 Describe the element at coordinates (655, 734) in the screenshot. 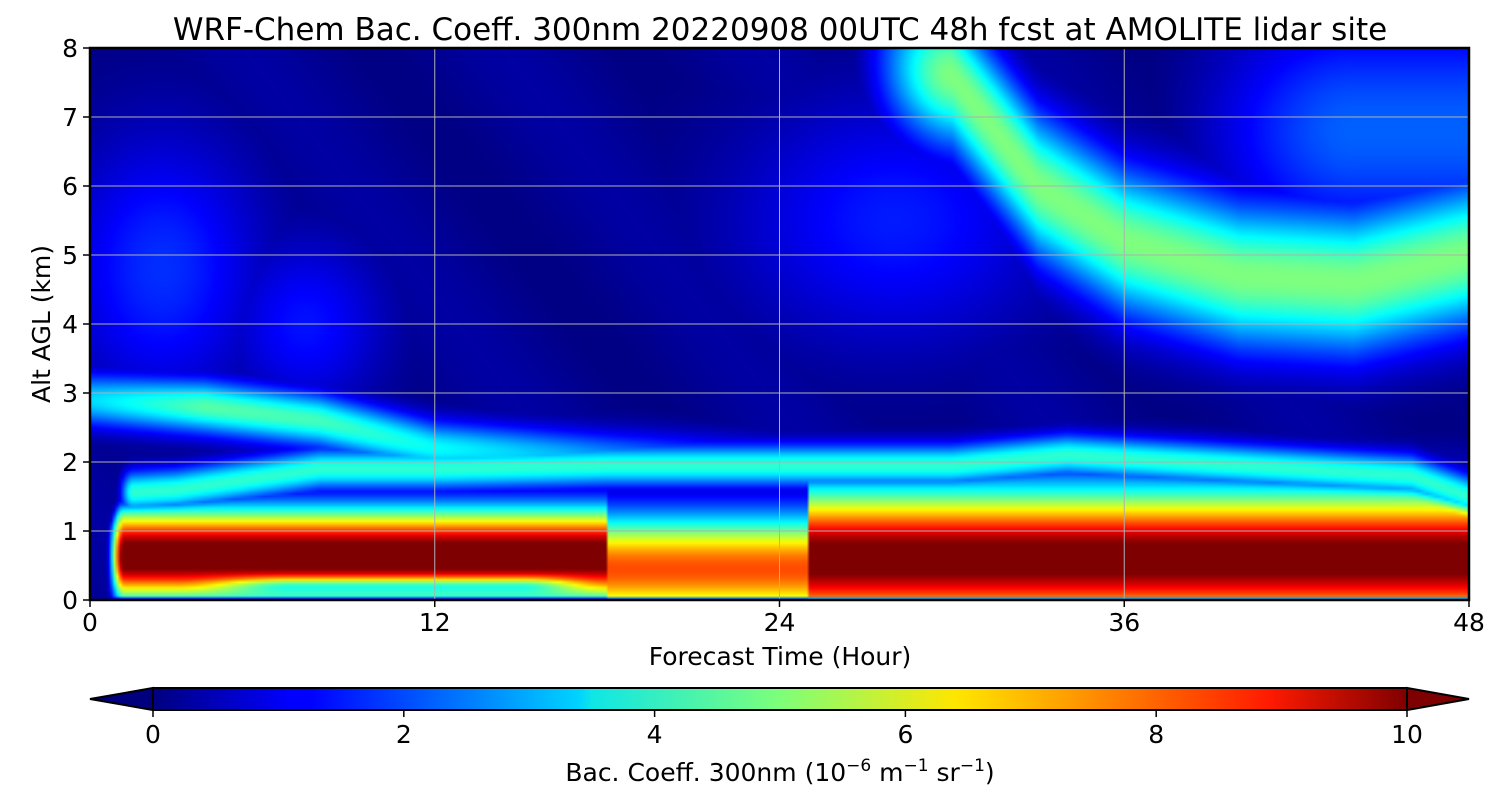

I see `colorbar-tick-label: 4` at that location.